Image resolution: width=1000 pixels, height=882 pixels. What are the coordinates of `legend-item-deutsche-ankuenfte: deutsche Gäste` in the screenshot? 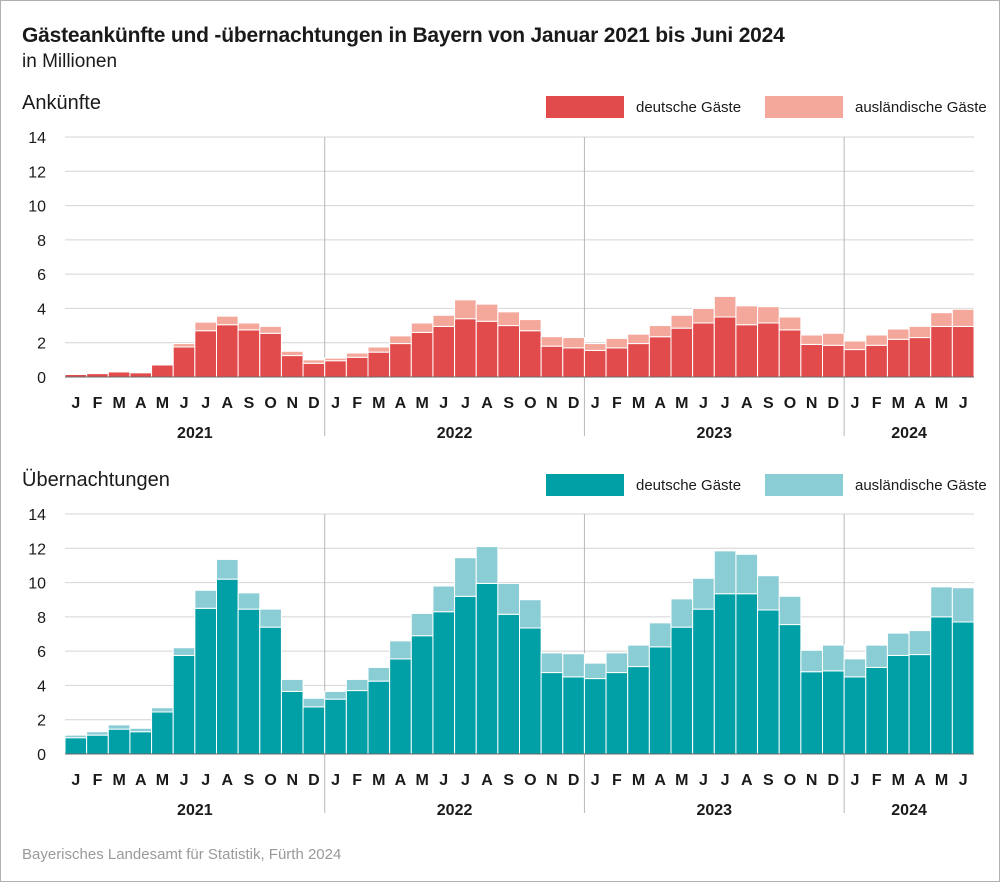 It's located at (643, 107).